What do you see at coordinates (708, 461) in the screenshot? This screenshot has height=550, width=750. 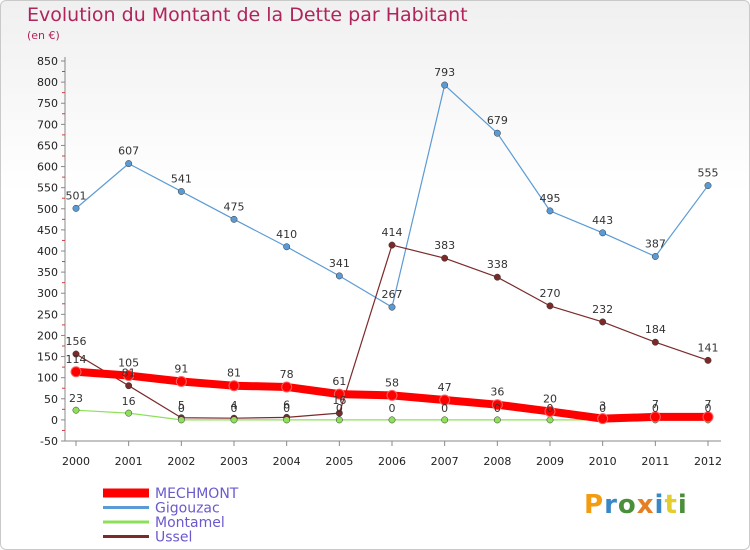 I see `x-tick-label: 2012` at bounding box center [708, 461].